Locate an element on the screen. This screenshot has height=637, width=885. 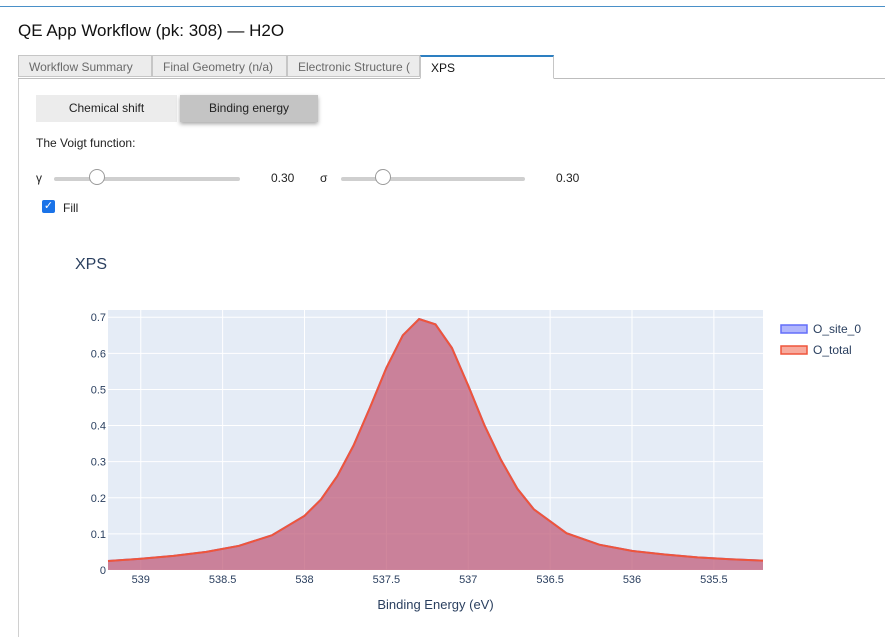
chart-title: XPS is located at coordinates (91, 264).